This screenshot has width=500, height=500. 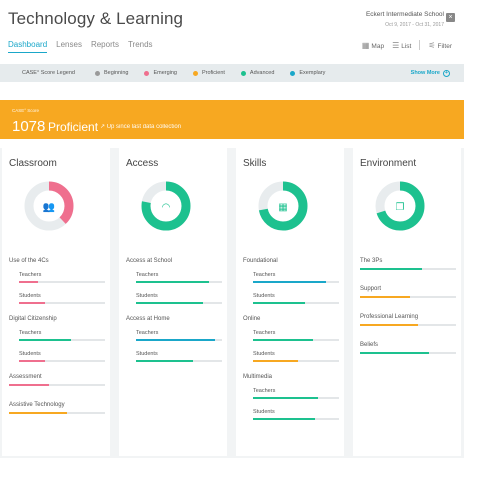 I want to click on show-more-button: Show More +, so click(x=430, y=73).